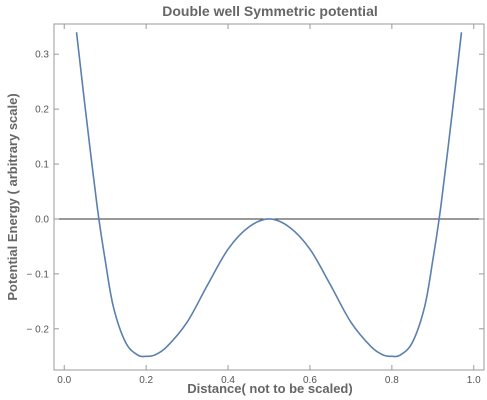  I want to click on y-axis-label: Potential Energy ( arbitrary scale), so click(12, 196).